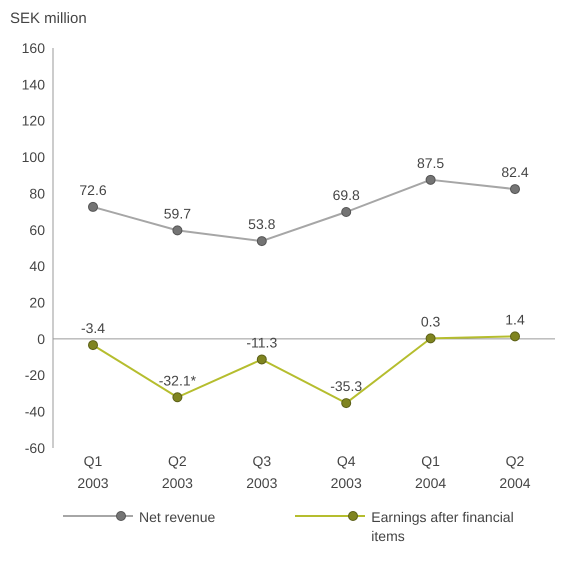 This screenshot has width=573, height=562. What do you see at coordinates (93, 472) in the screenshot?
I see `x-tick-label: Q1 2003` at bounding box center [93, 472].